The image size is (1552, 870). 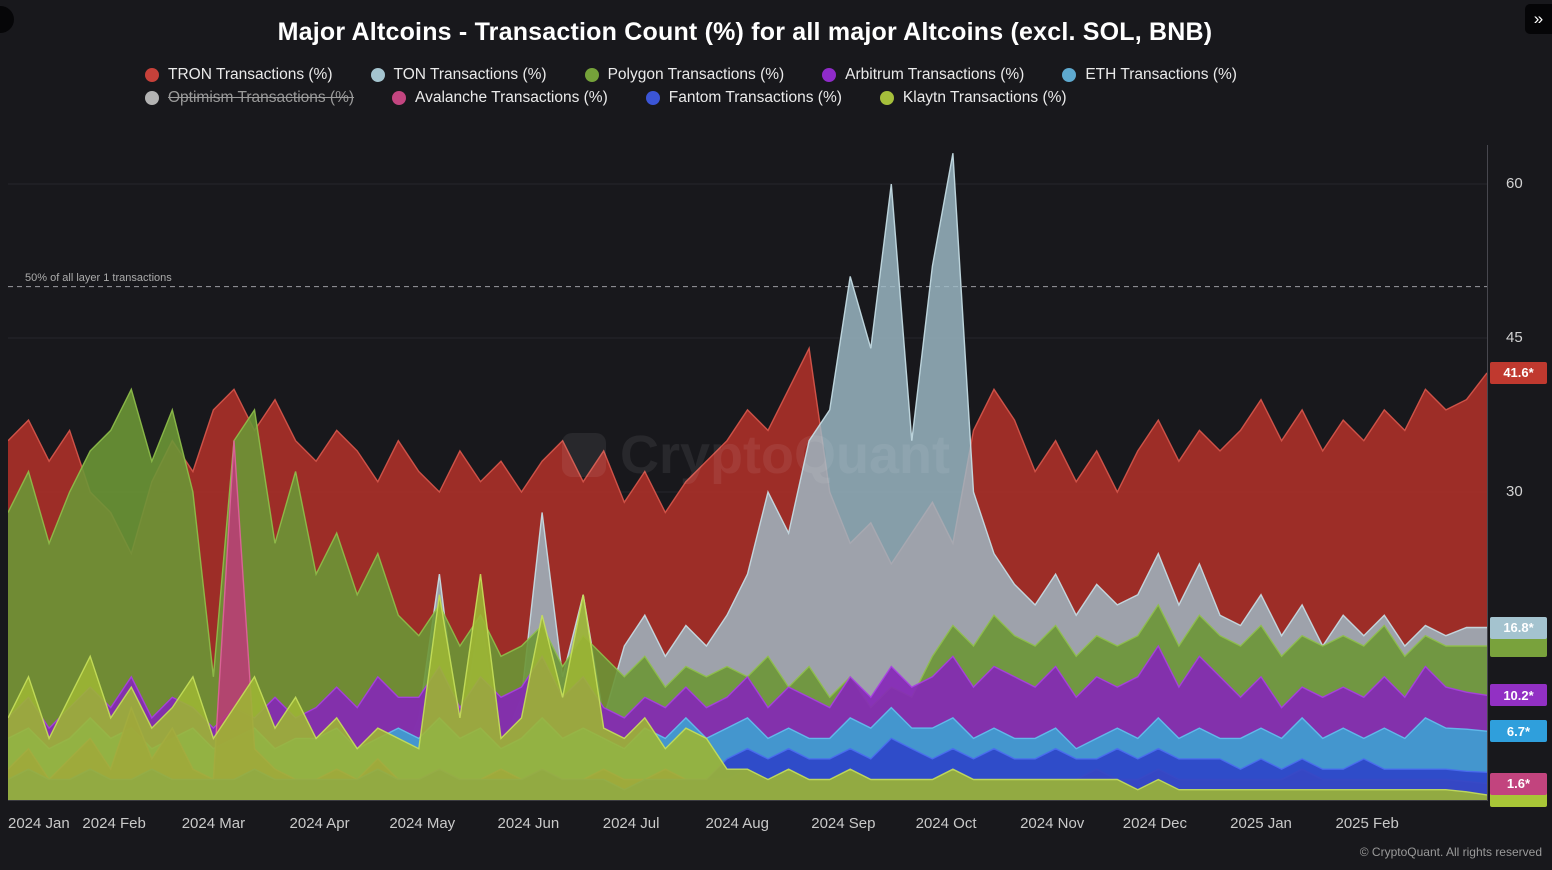 I want to click on legend-item-klaytn: Klaytn Transactions (%), so click(x=973, y=98).